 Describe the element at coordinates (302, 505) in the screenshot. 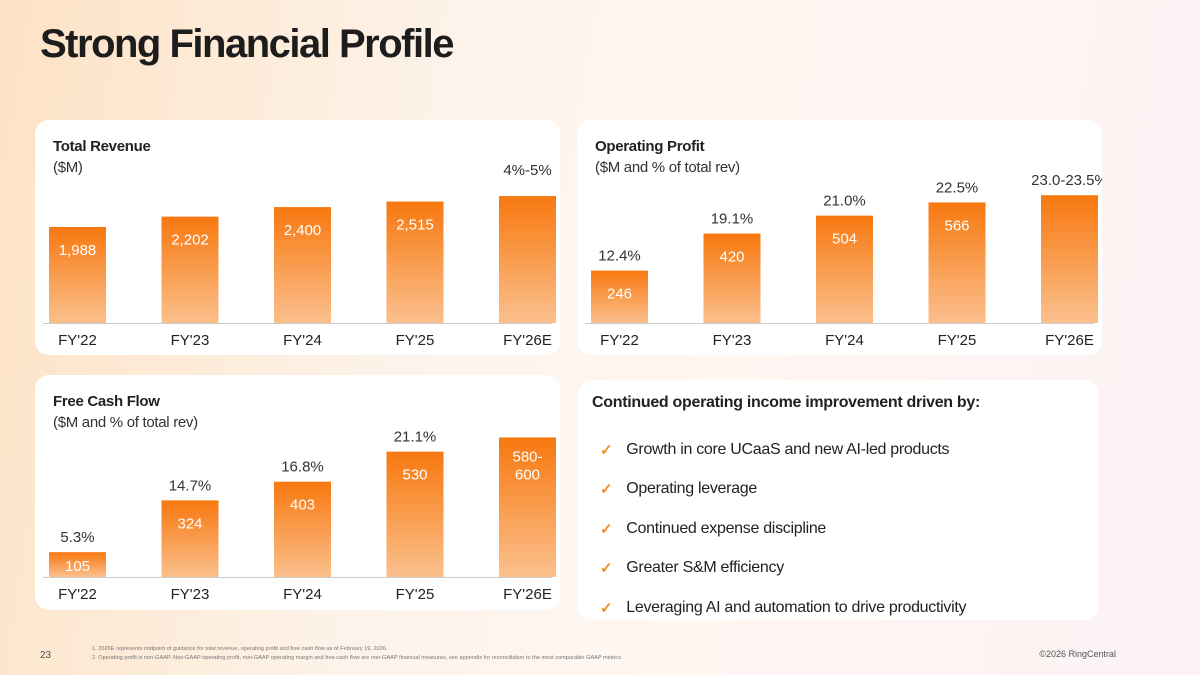

I see `bar-value-label: 403` at that location.